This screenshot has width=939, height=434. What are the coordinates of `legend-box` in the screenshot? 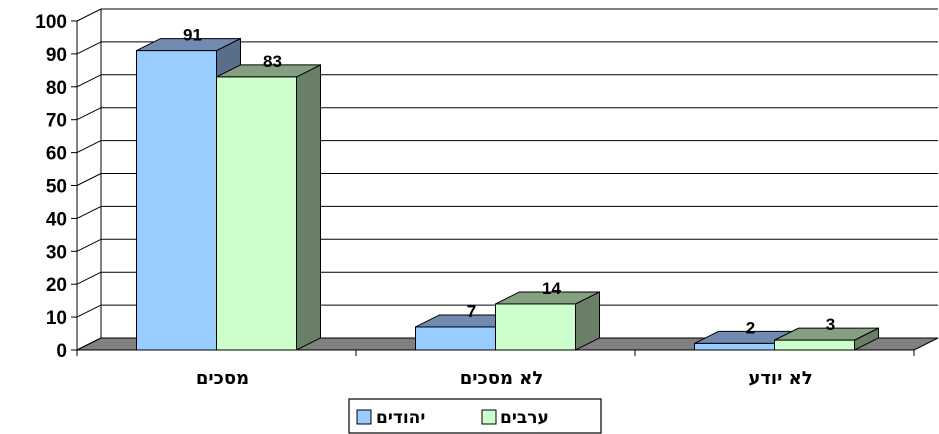 It's located at (475, 416).